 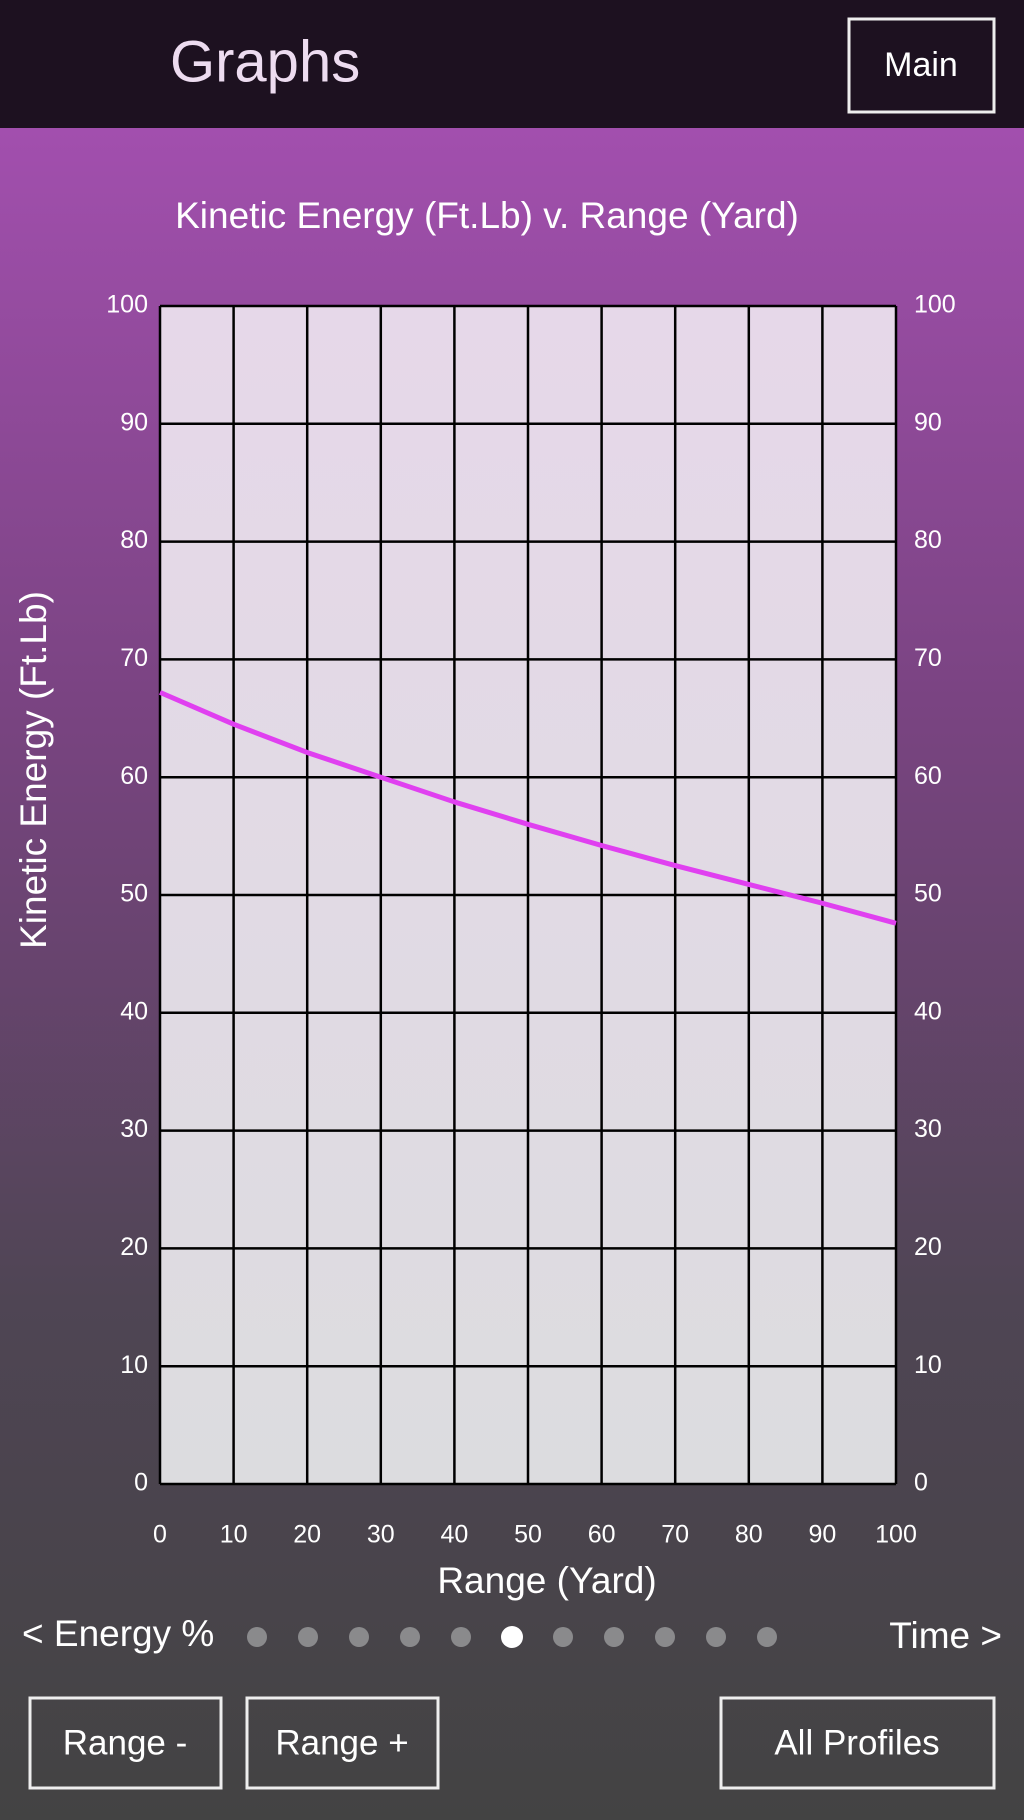 What do you see at coordinates (928, 1011) in the screenshot?
I see `y2-tick-label: 40` at bounding box center [928, 1011].